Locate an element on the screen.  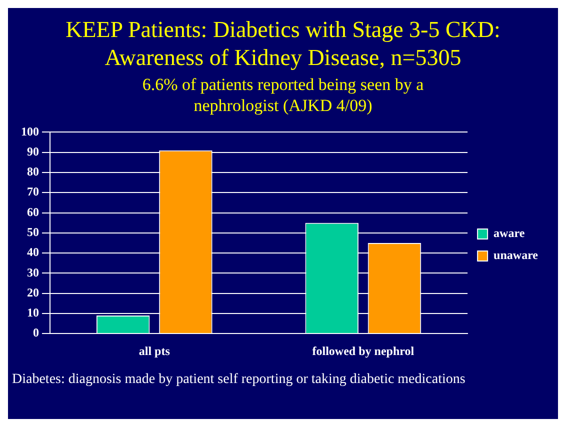
y-tick-label: 60 is located at coordinates (33, 211).